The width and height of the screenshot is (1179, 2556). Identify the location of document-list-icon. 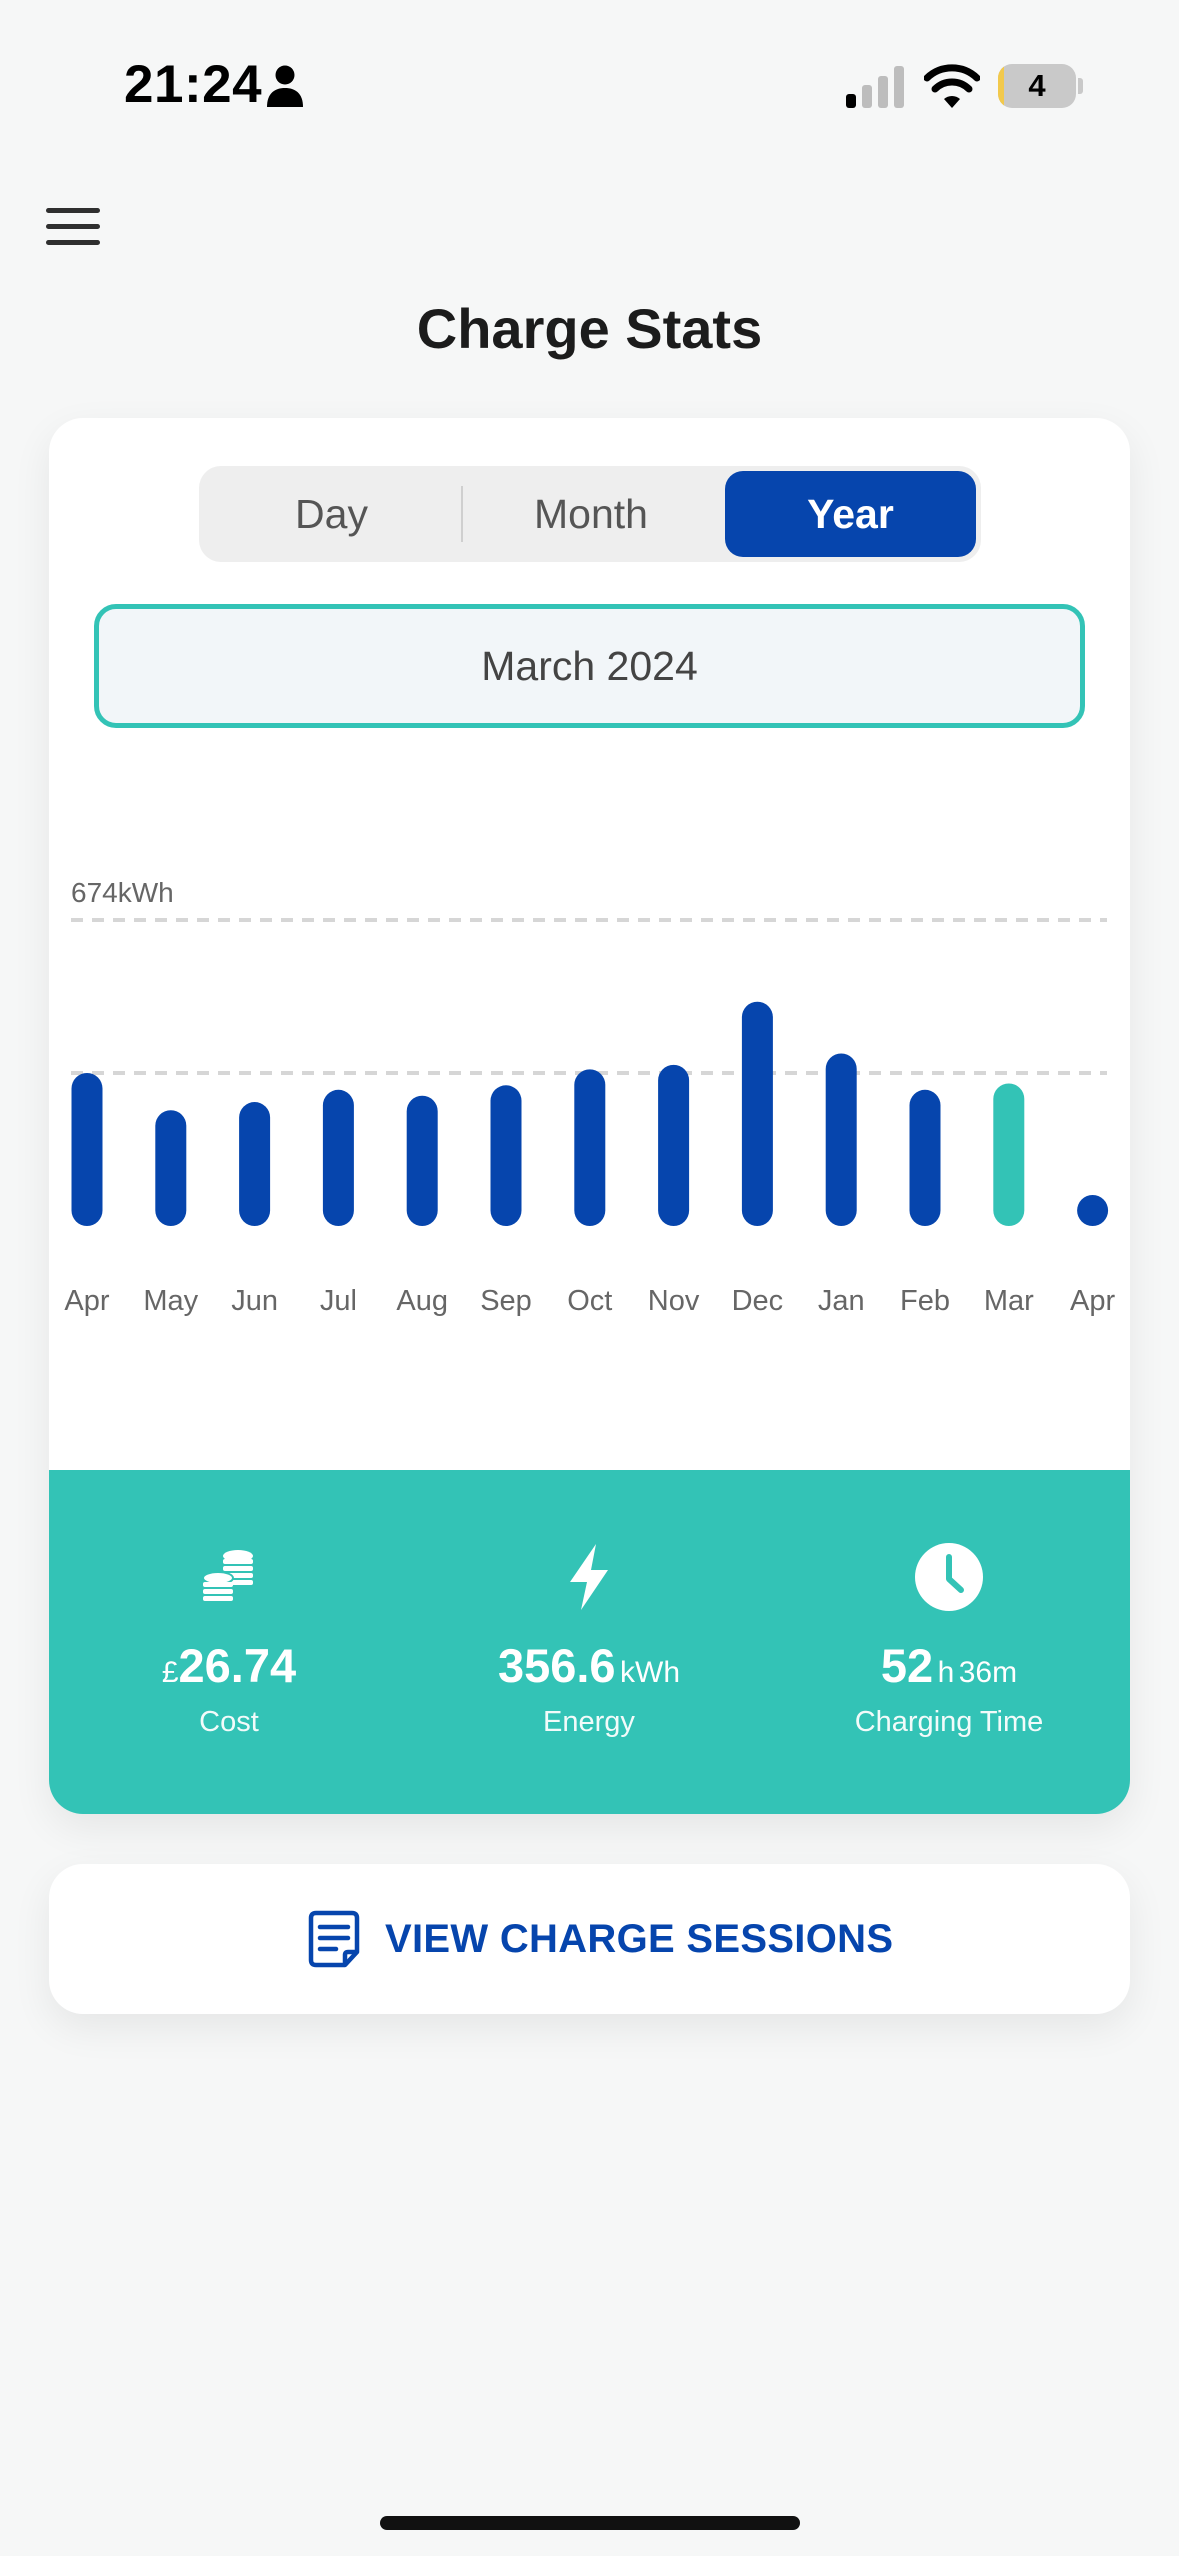
(334, 1939).